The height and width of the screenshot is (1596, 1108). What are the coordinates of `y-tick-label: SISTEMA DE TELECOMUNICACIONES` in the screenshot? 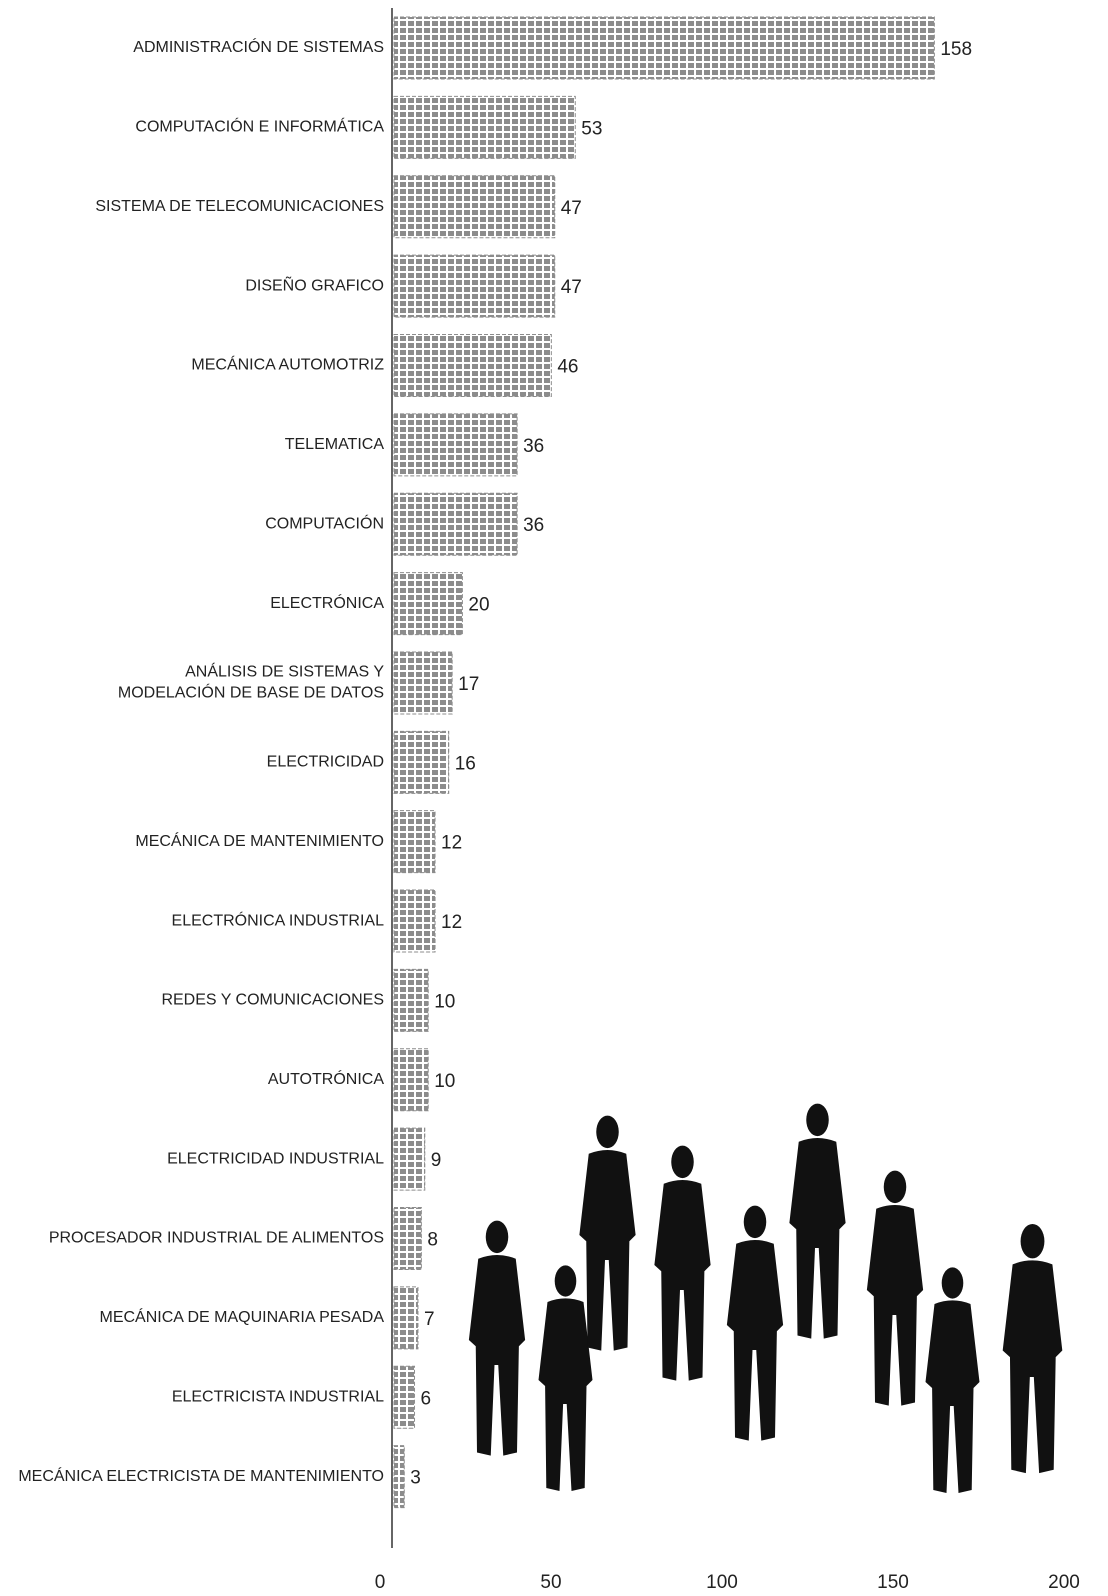 It's located at (239, 206).